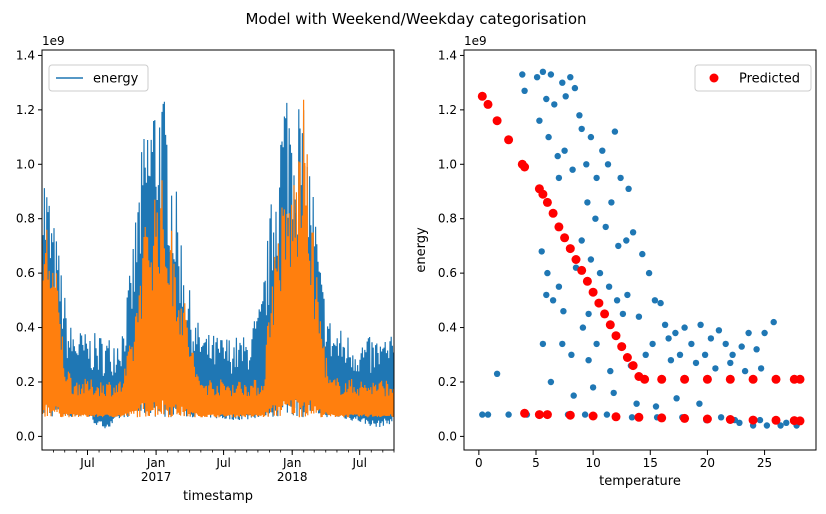 This screenshot has width=826, height=514. What do you see at coordinates (421, 250) in the screenshot?
I see `right-y-axis-label: energy` at bounding box center [421, 250].